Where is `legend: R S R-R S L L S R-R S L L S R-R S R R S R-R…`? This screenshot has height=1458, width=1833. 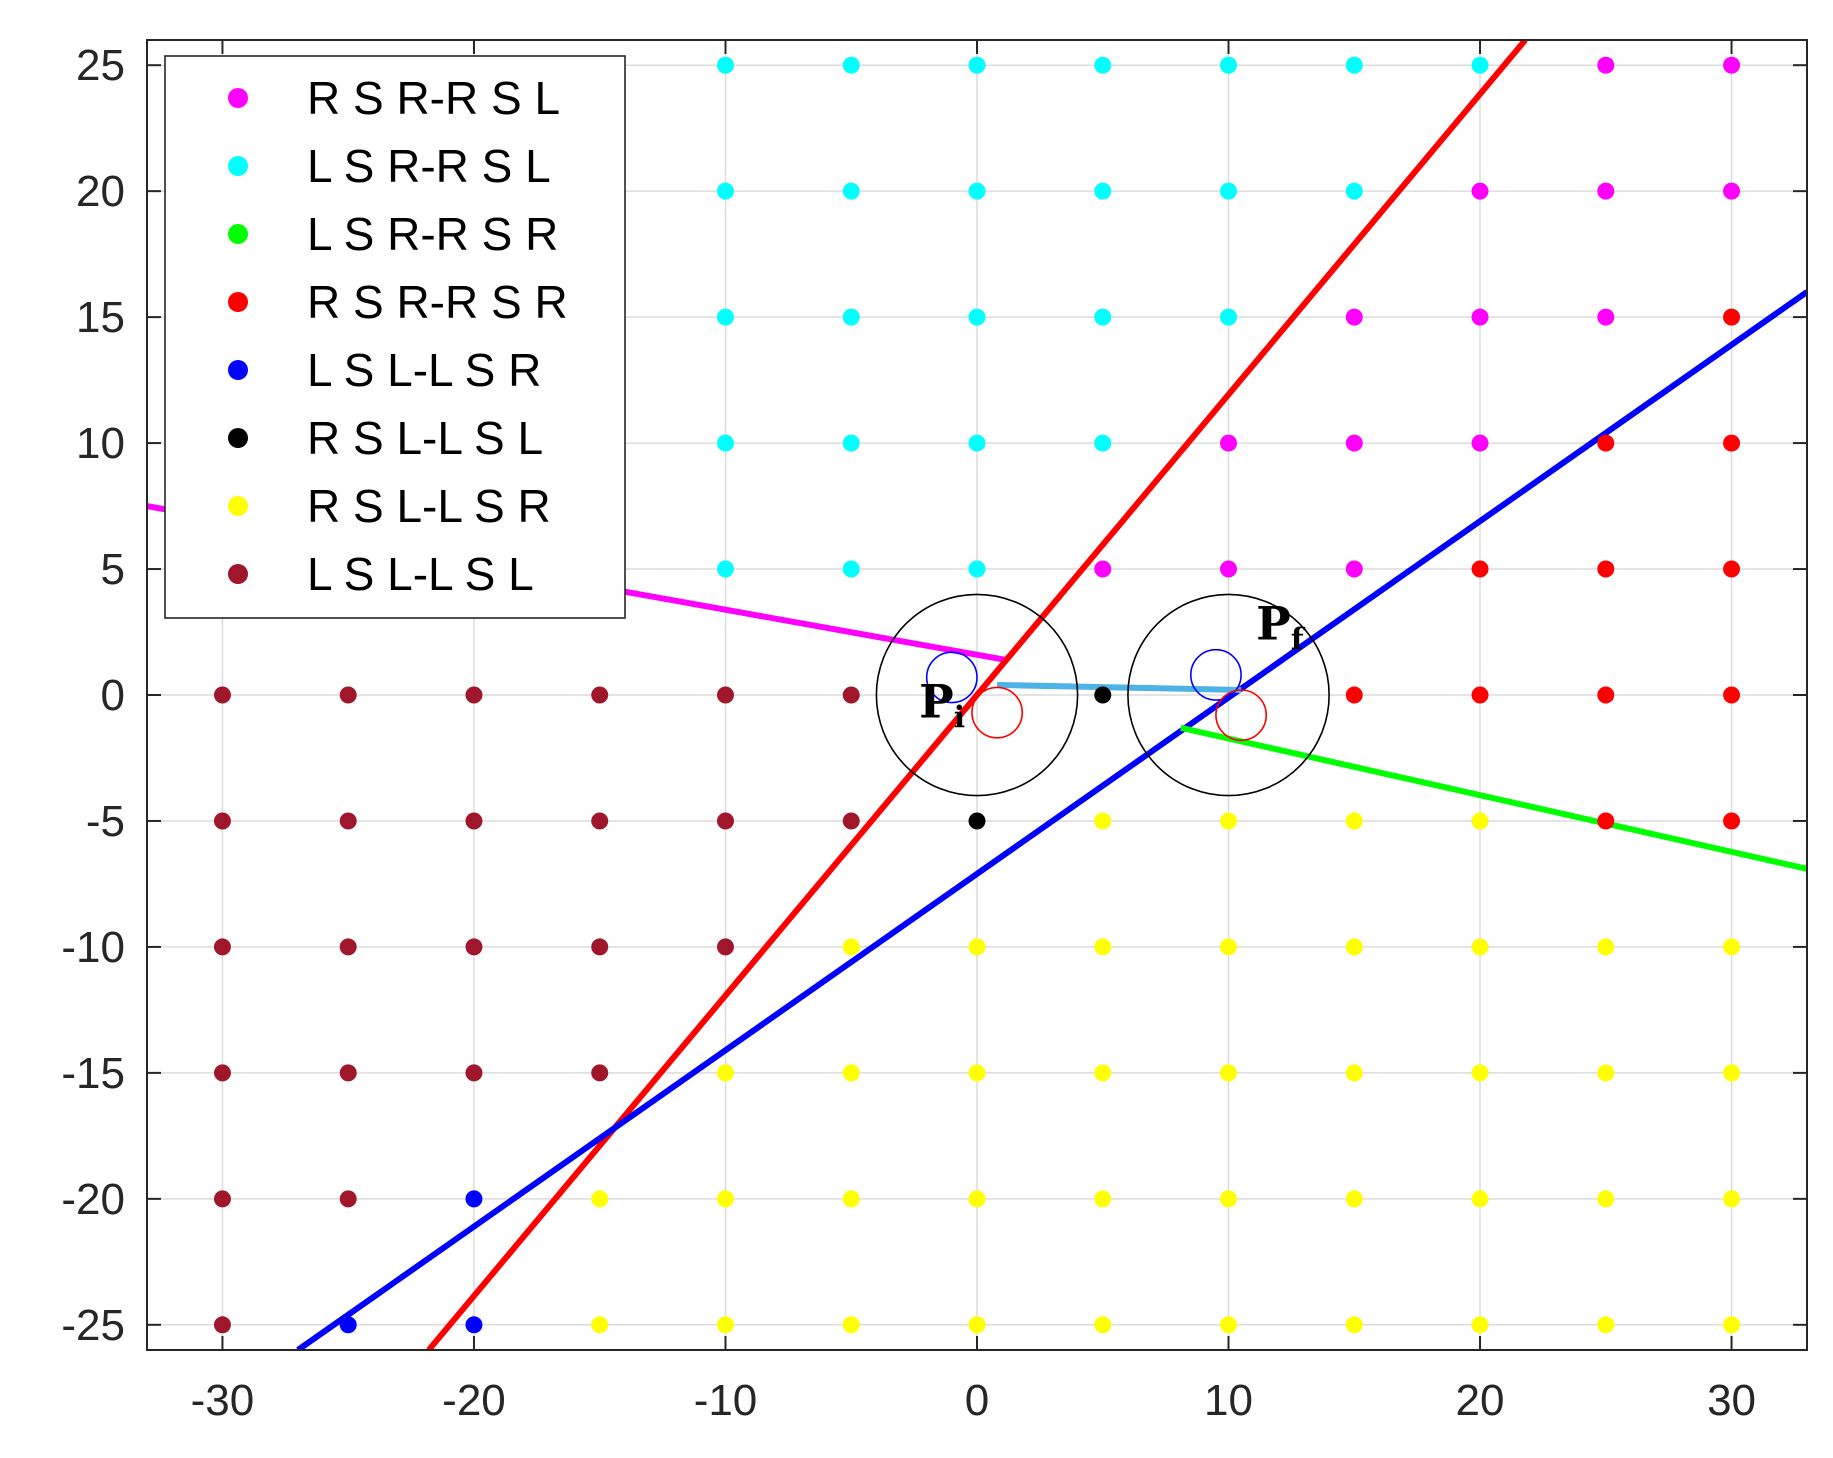
legend: R S R-R S L L S R-R S L L S R-R S R R S R-R… is located at coordinates (395, 337).